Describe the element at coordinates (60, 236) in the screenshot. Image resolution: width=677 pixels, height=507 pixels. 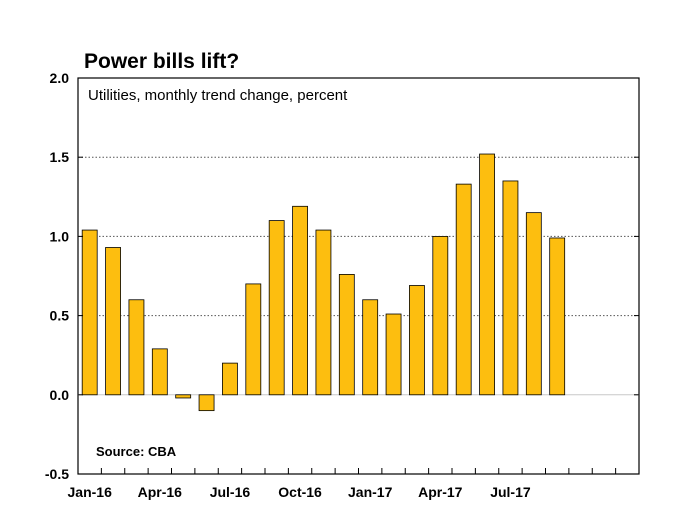
I see `y-tick-label: 1.0` at that location.